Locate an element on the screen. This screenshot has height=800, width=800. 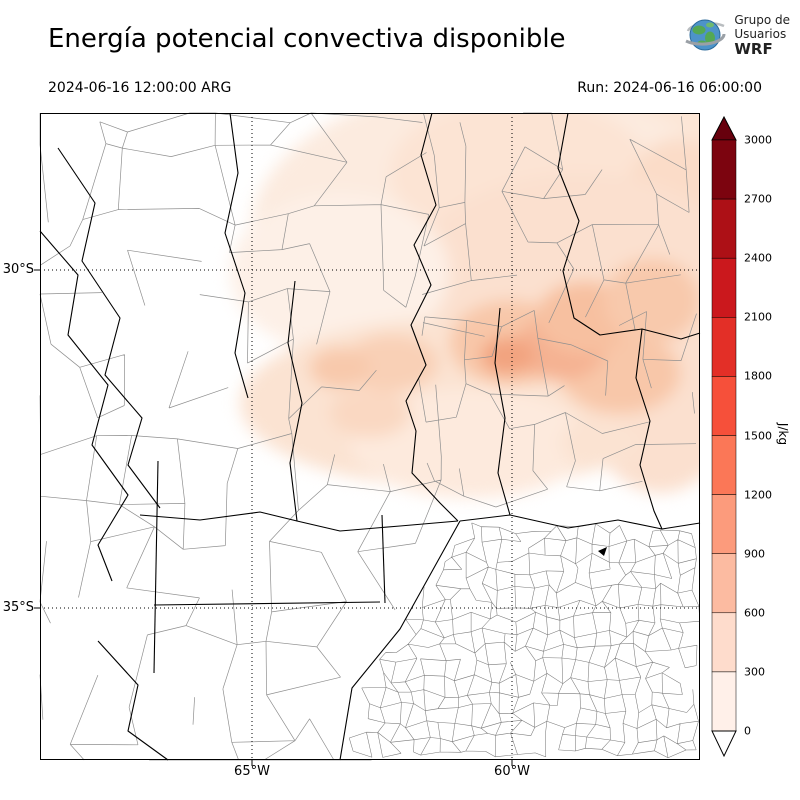
run-time-label: Run: 2024-06-16 06:00:00 is located at coordinates (669, 88).